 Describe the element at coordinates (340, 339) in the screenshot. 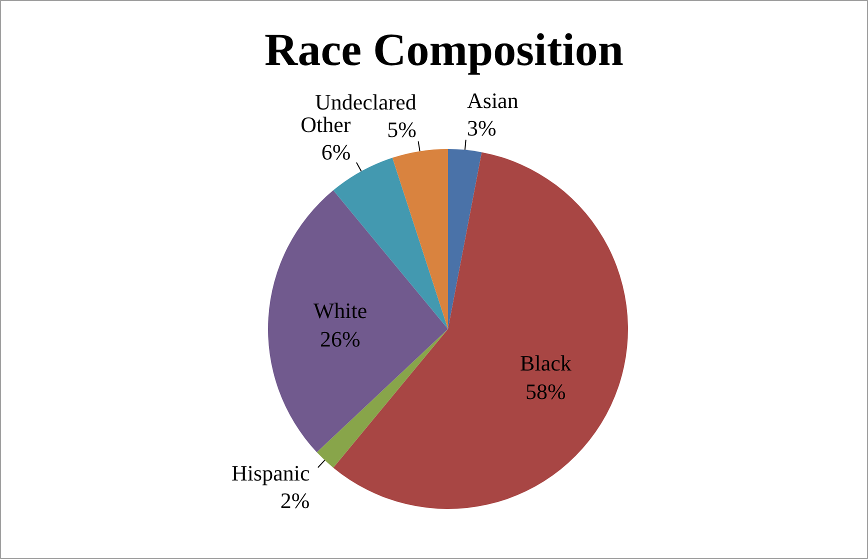

I see `data-label: 26%` at that location.